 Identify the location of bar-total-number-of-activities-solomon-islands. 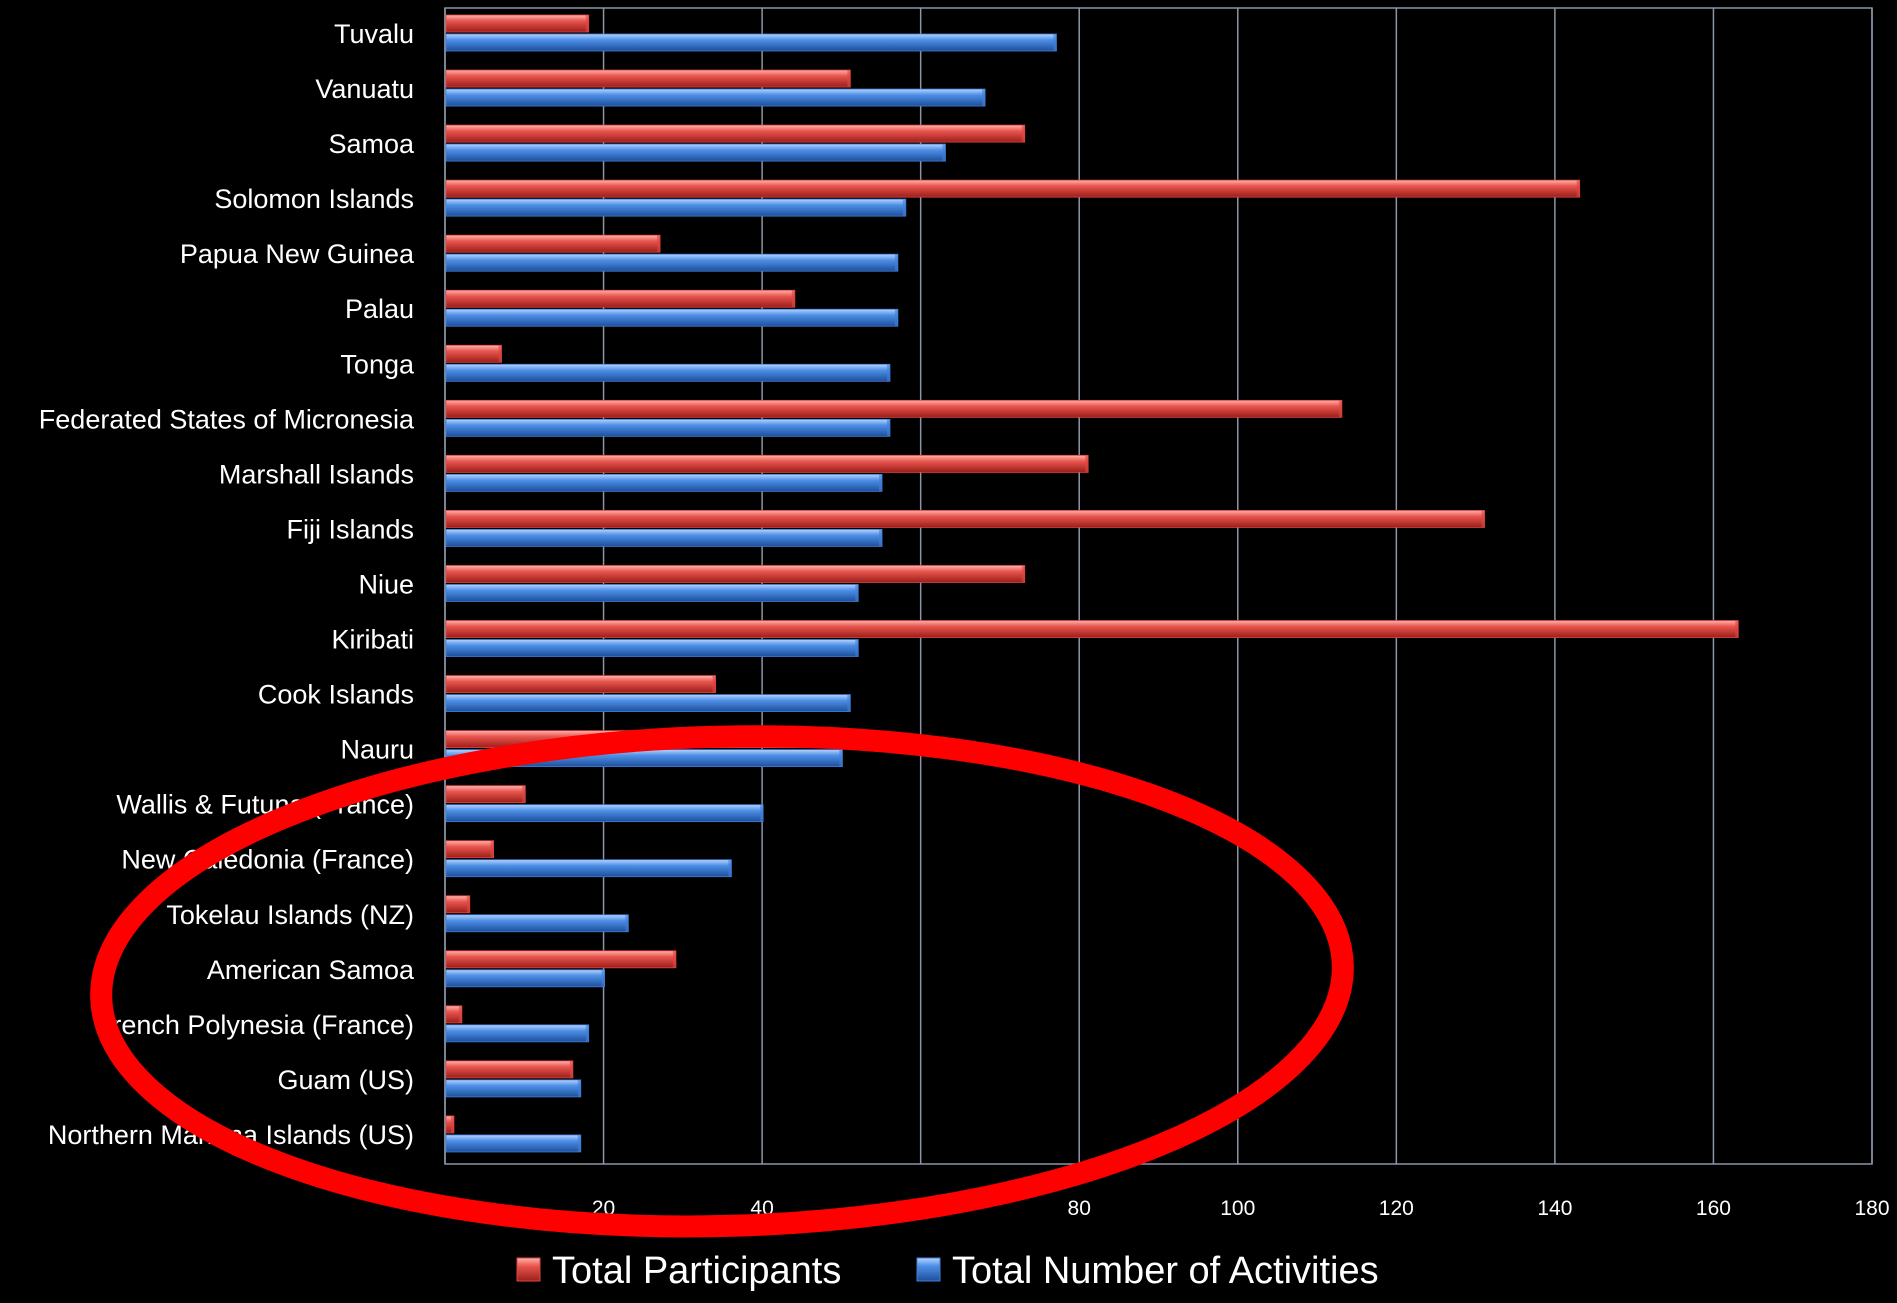
(676, 207).